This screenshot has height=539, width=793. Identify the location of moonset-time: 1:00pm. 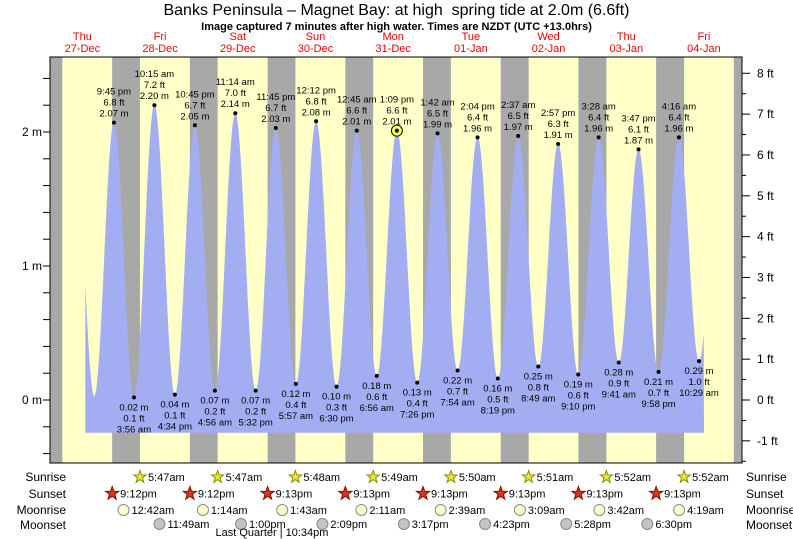
(267, 525).